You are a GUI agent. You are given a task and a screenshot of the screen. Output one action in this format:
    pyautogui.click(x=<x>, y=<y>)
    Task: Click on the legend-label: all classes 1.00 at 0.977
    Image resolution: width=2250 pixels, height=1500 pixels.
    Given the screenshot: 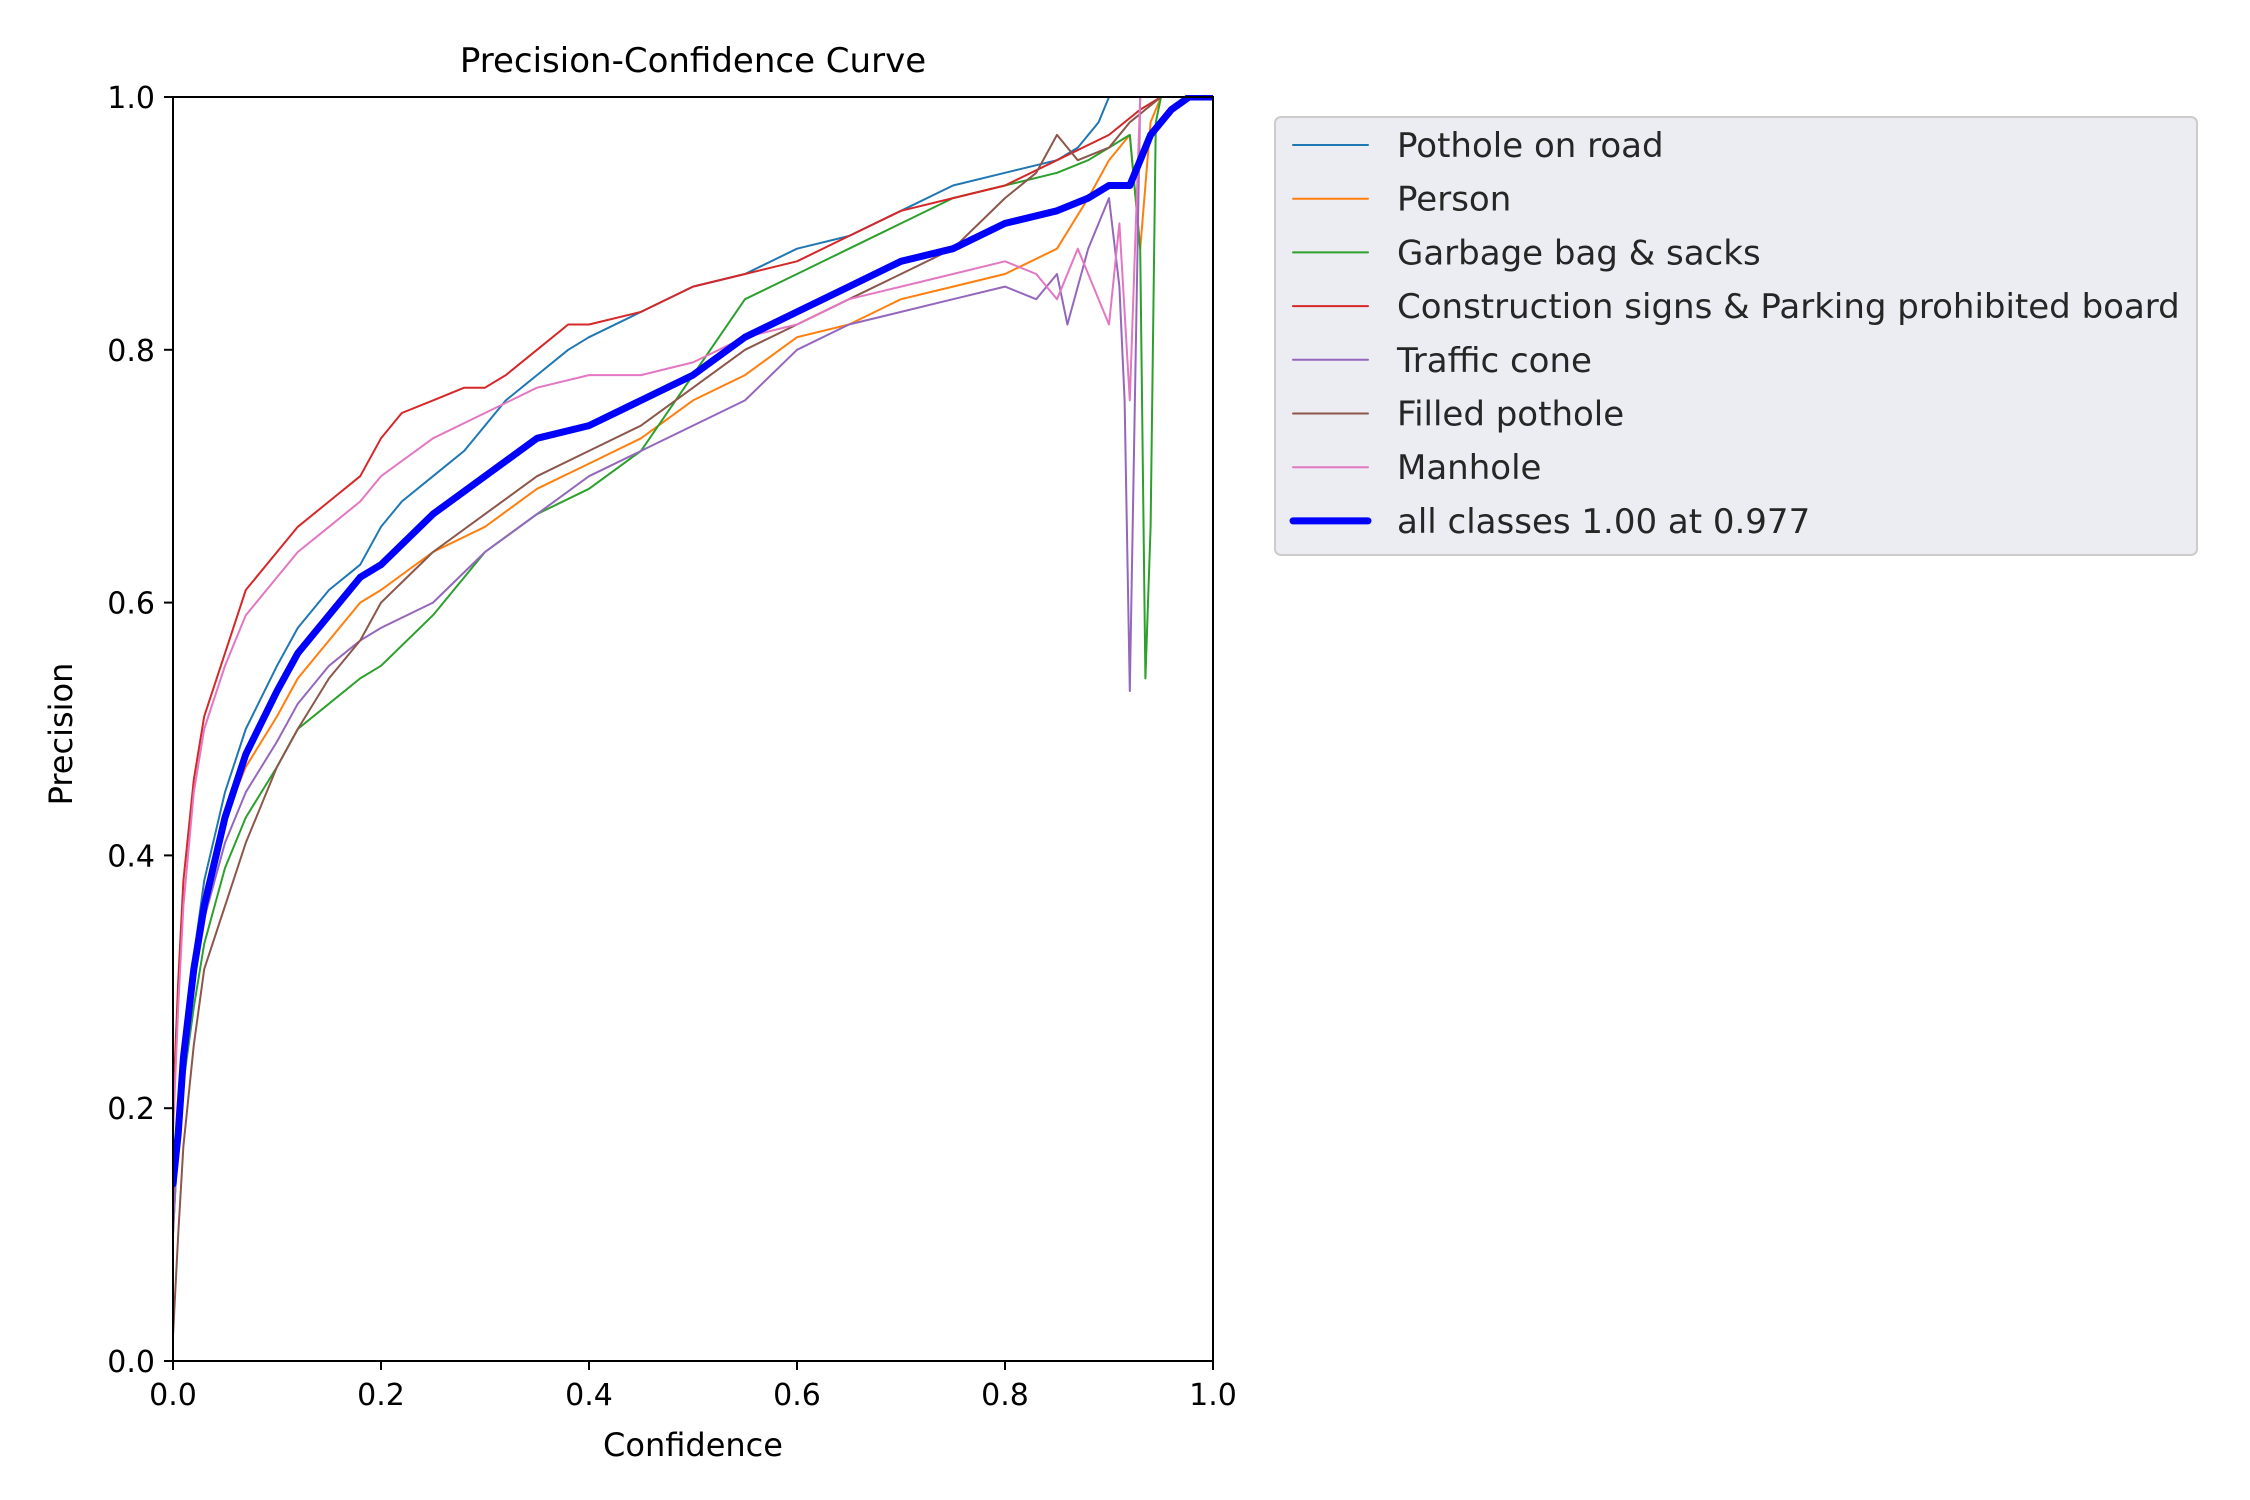 What is the action you would take?
    pyautogui.click(x=1603, y=522)
    